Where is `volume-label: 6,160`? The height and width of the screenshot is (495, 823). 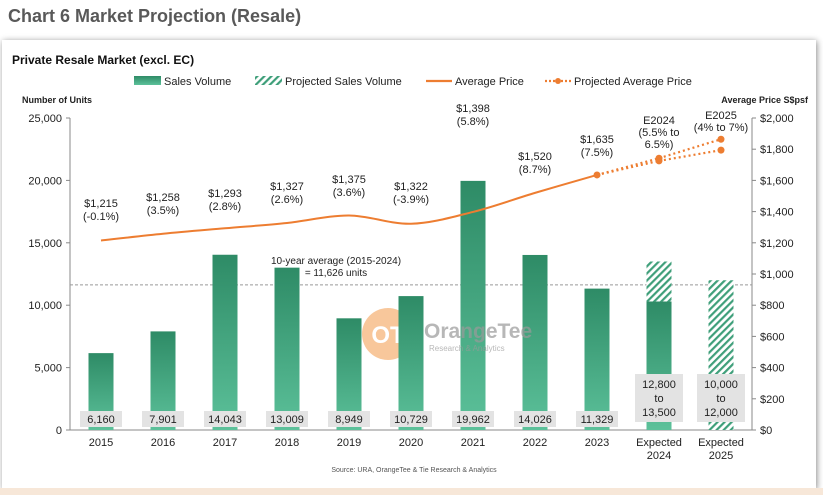
volume-label: 6,160 is located at coordinates (101, 420).